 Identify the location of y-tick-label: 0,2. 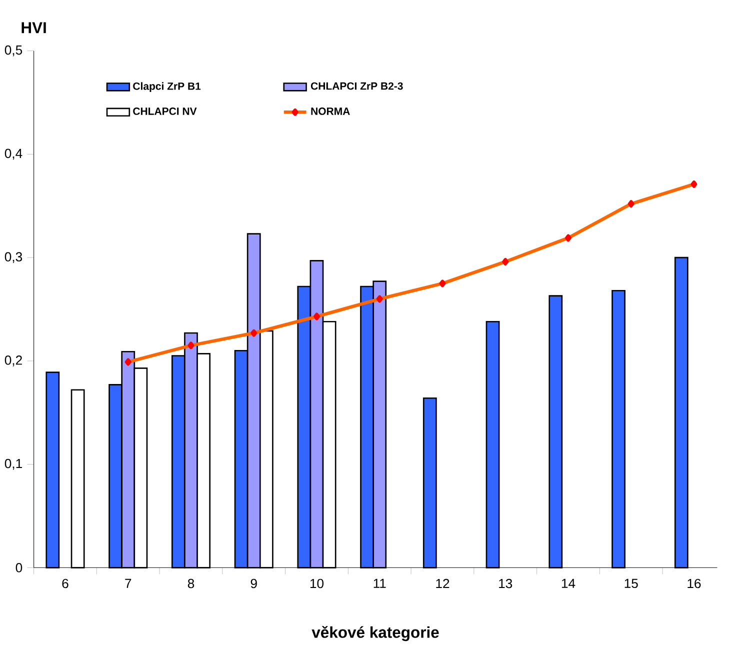
(13, 360).